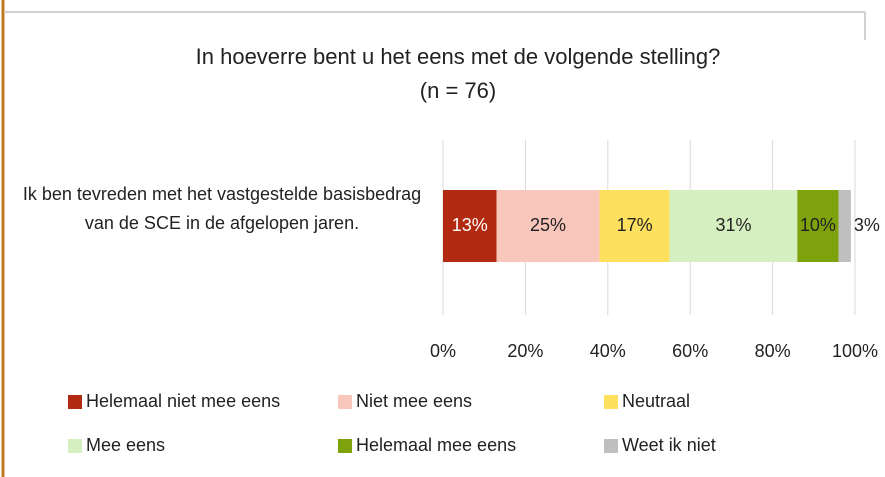  What do you see at coordinates (669, 445) in the screenshot?
I see `legend-label: Weet ik niet` at bounding box center [669, 445].